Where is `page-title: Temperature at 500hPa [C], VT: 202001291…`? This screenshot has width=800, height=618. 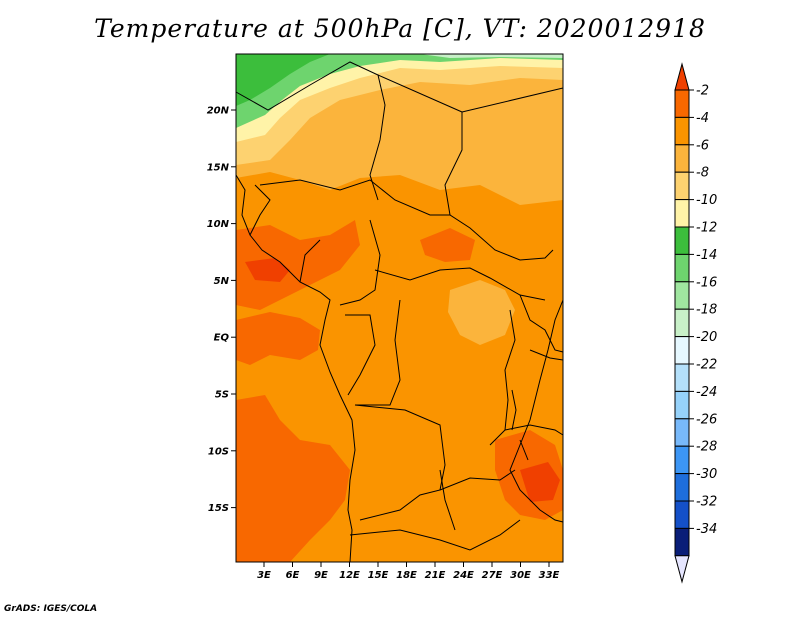 page-title: Temperature at 500hPa [C], VT: 202001291… is located at coordinates (400, 28).